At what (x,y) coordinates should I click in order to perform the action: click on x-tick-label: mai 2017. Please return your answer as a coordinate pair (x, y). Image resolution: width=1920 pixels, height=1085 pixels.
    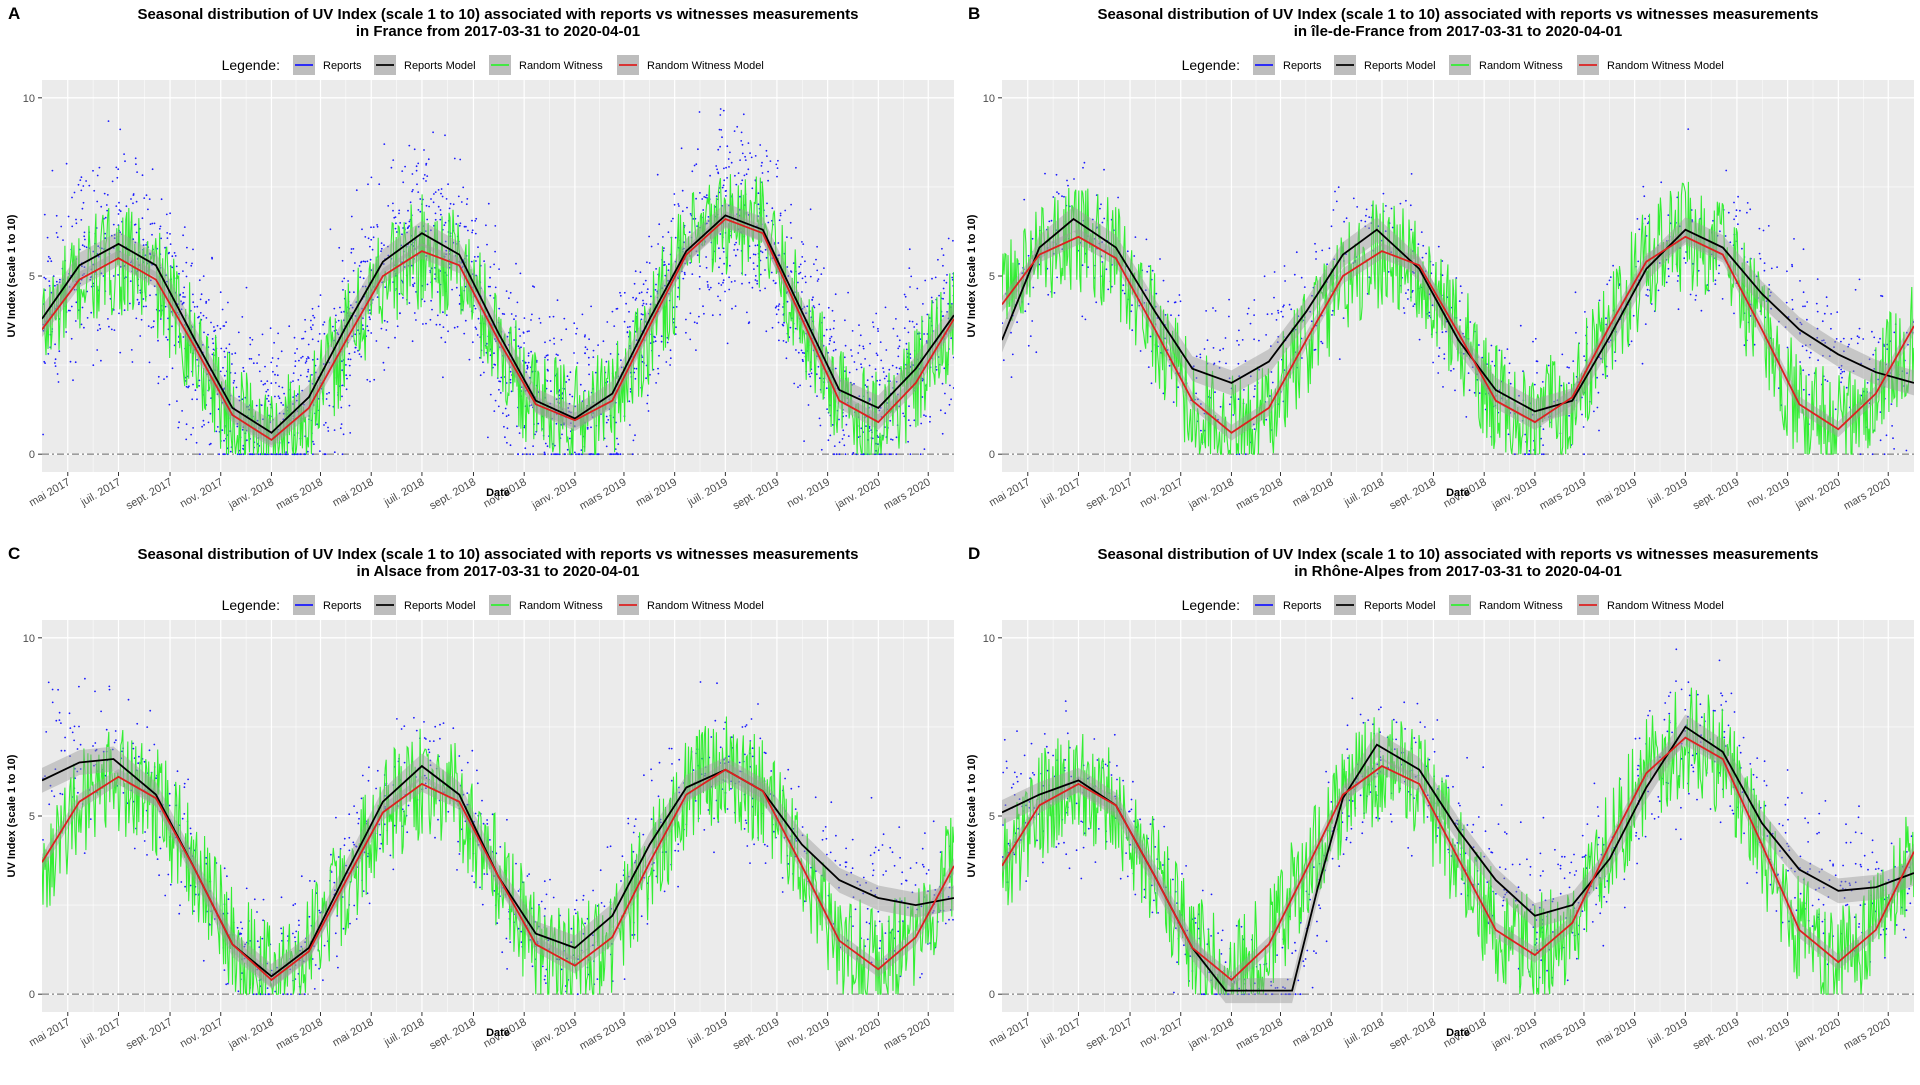
    Looking at the image, I should click on (49, 492).